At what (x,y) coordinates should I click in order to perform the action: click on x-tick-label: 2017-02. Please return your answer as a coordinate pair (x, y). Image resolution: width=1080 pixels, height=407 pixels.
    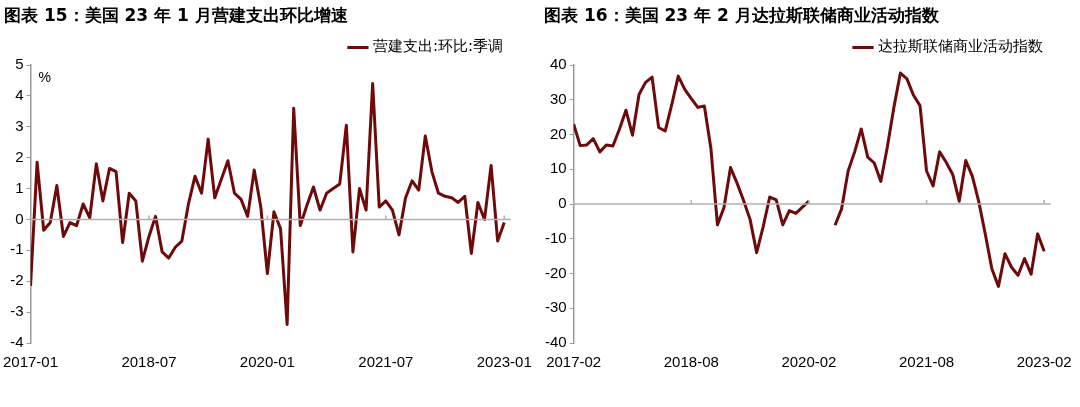
    Looking at the image, I should click on (574, 362).